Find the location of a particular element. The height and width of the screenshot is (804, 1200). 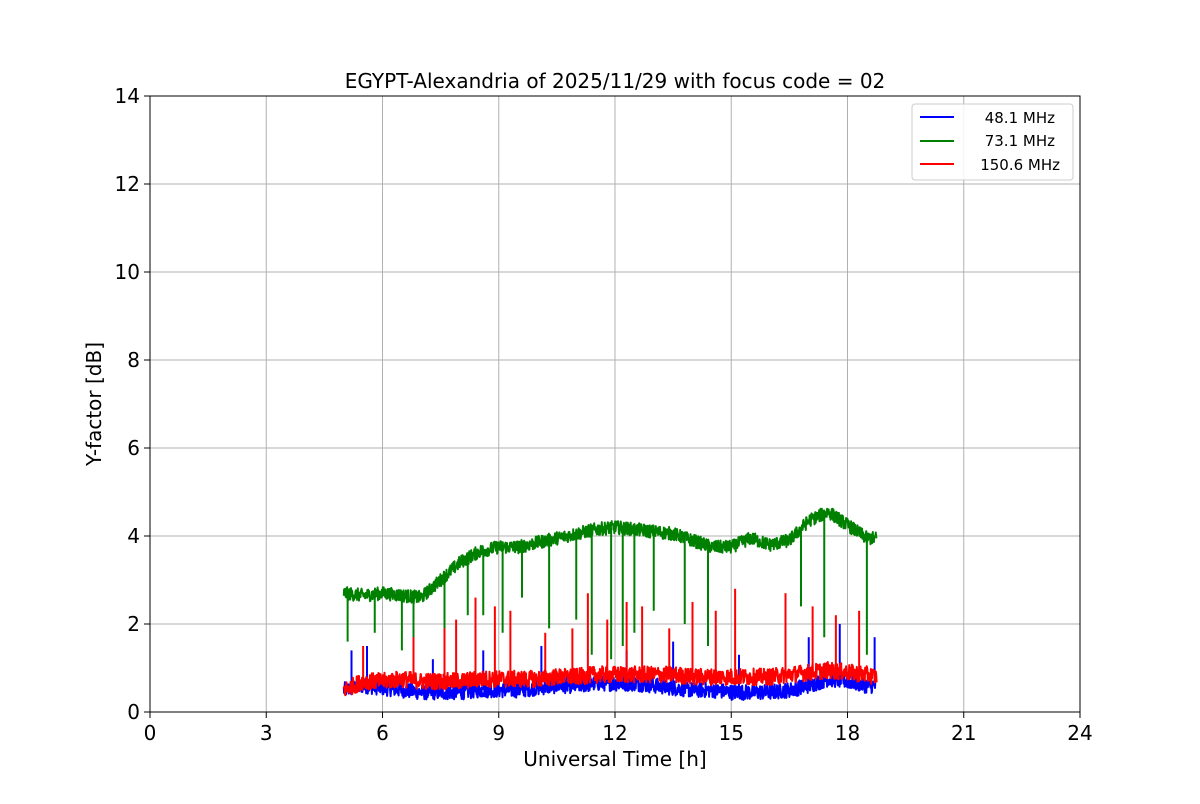

x-tick-label: 9 is located at coordinates (498, 733).